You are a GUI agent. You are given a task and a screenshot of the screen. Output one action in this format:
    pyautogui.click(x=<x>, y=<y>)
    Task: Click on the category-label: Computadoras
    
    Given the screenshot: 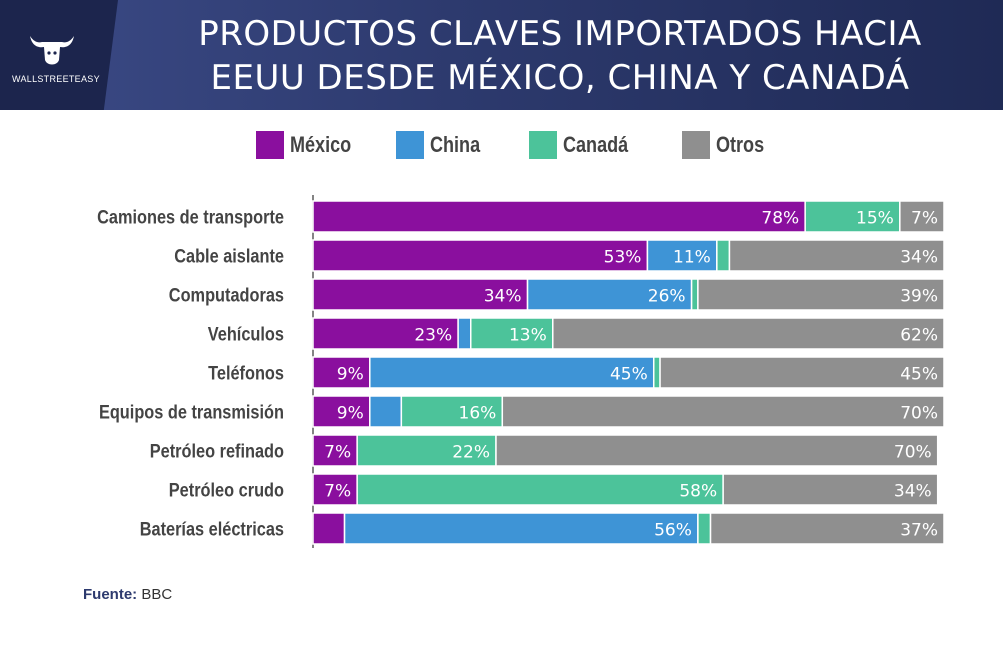 What is the action you would take?
    pyautogui.click(x=226, y=294)
    